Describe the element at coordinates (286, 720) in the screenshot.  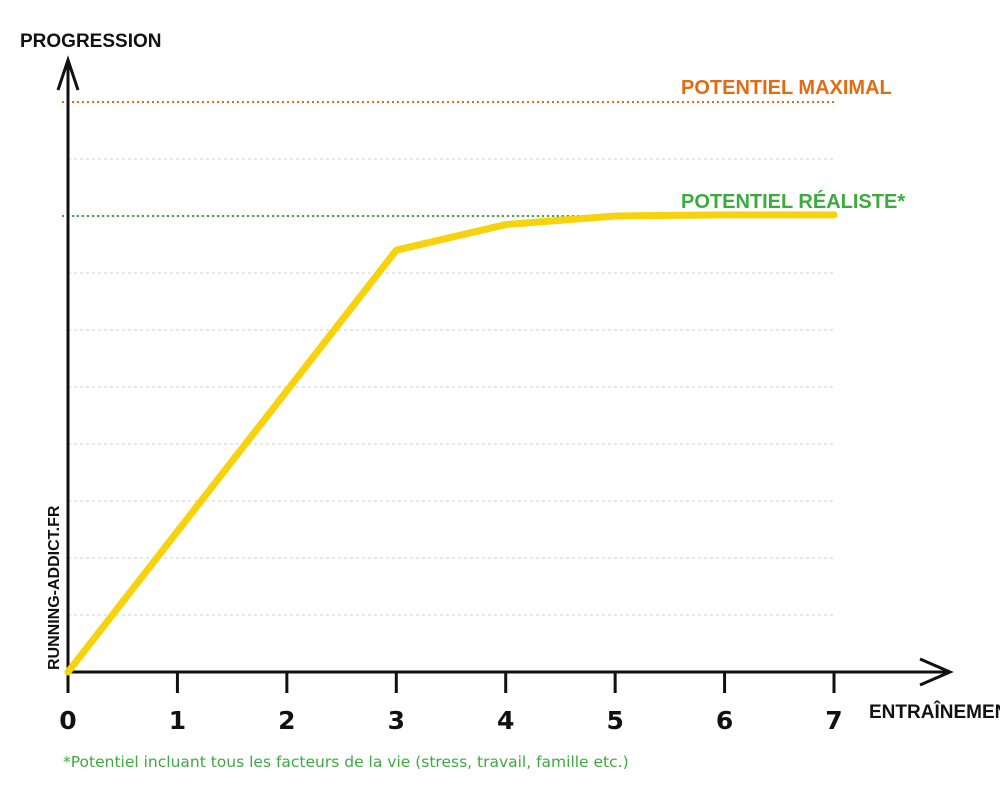
I see `x-tick-label: 2` at that location.